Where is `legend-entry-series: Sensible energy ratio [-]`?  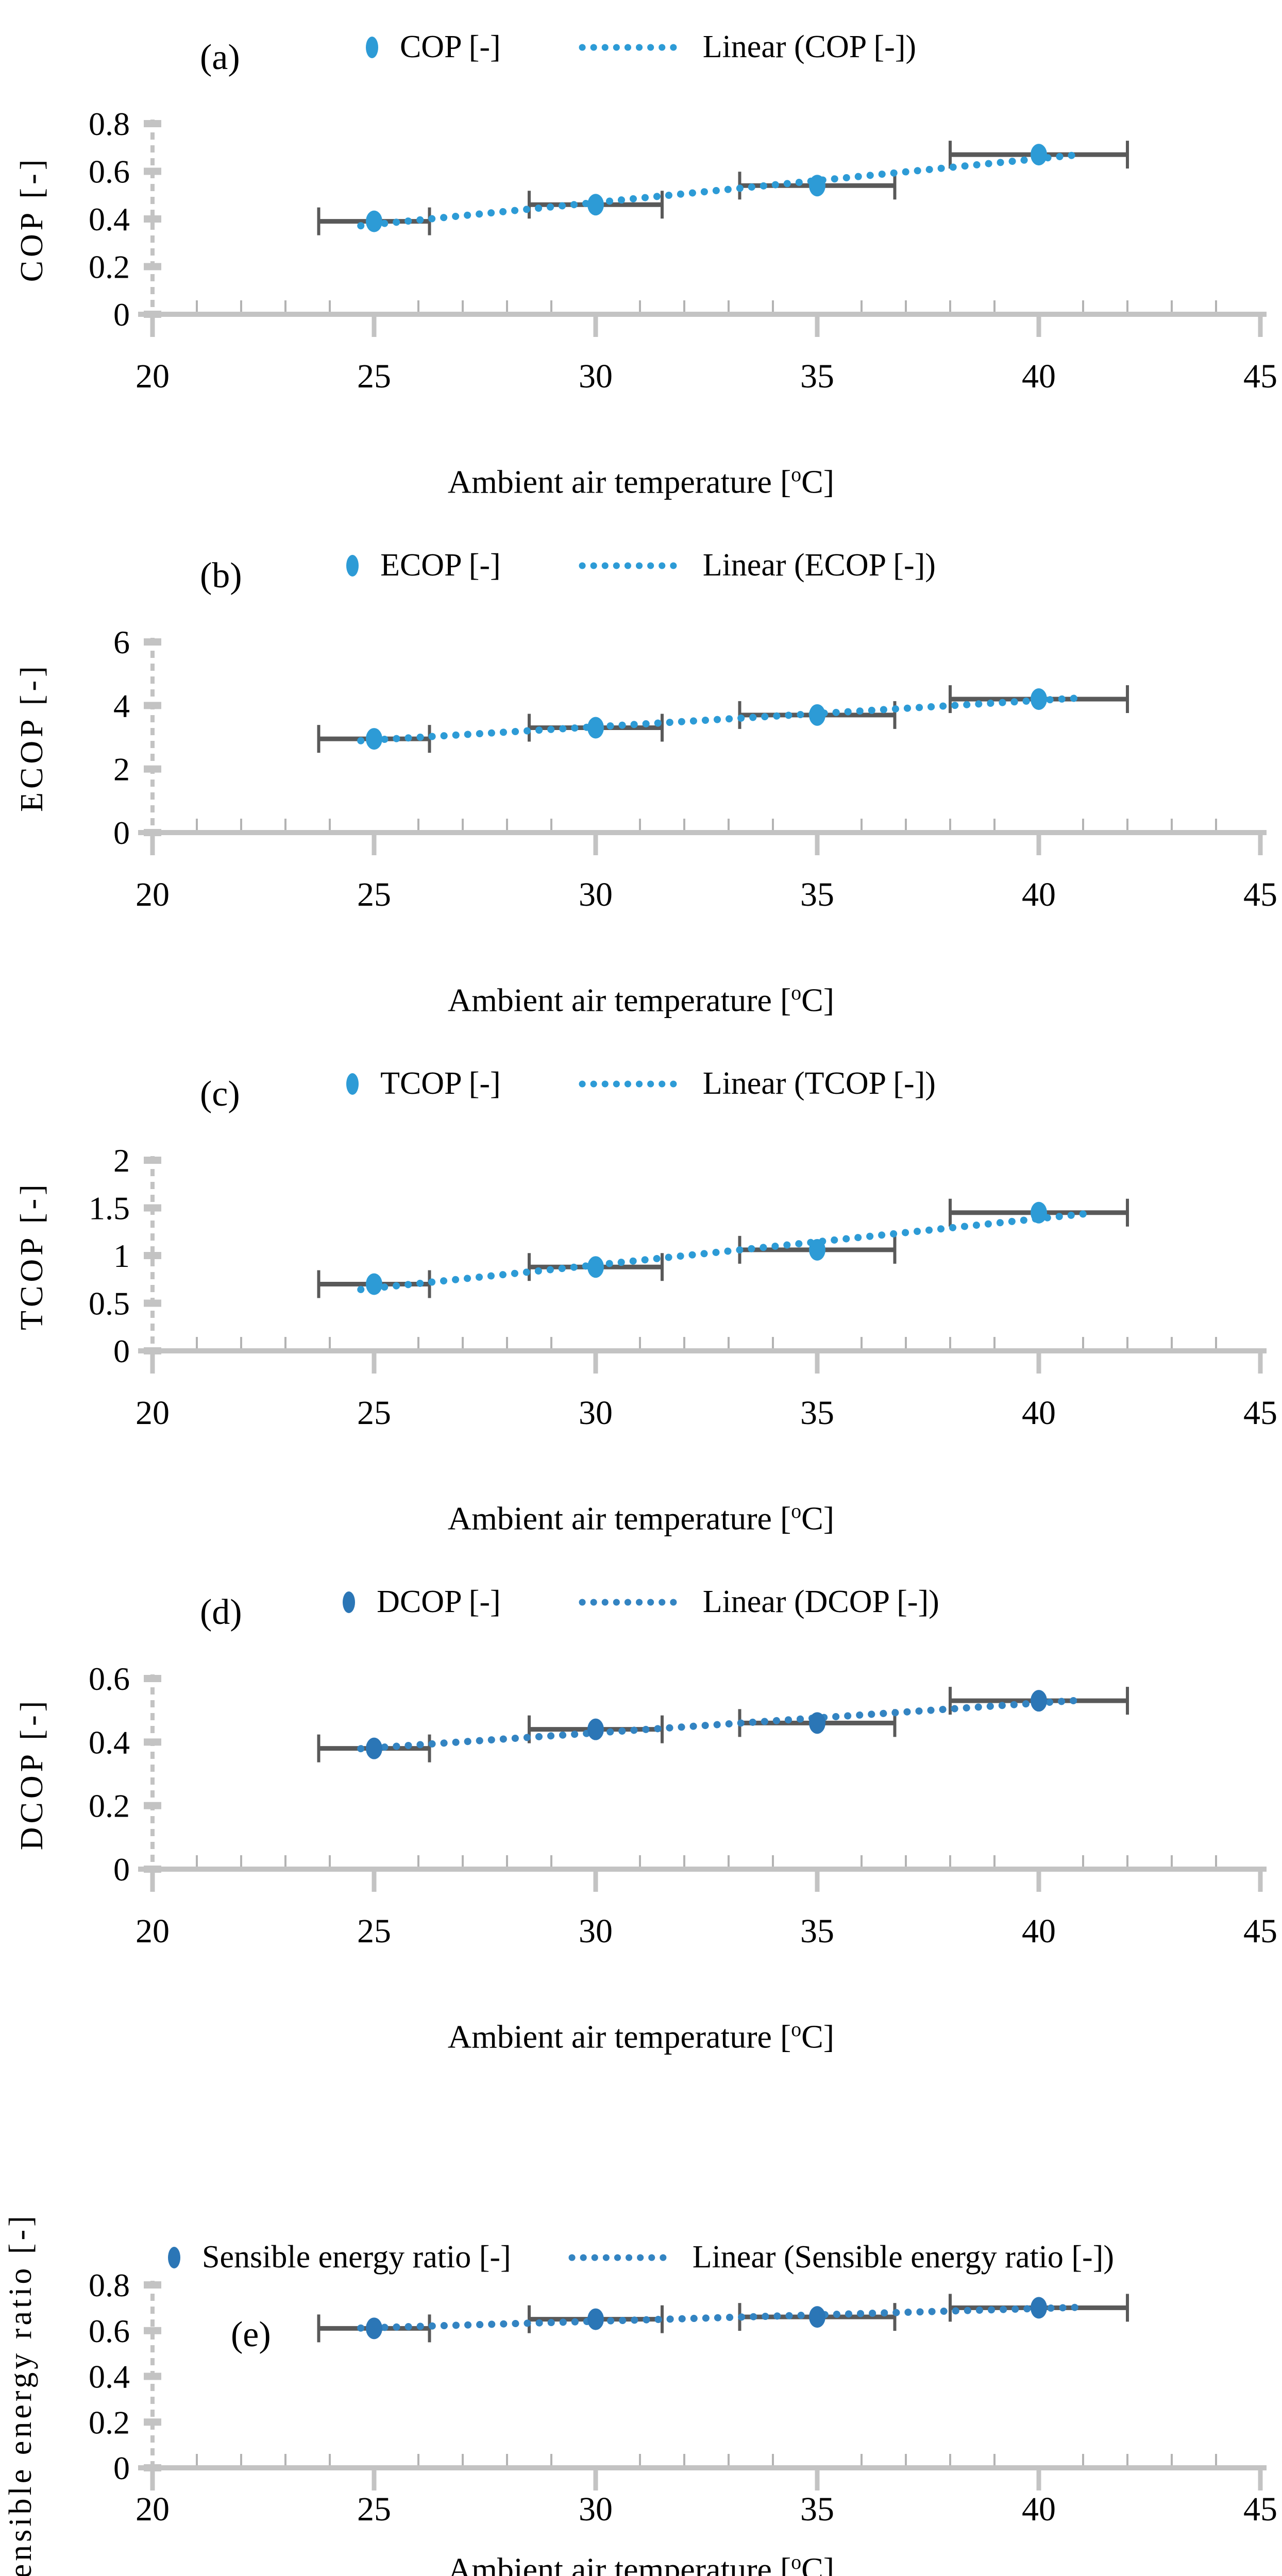
legend-entry-series: Sensible energy ratio [-] is located at coordinates (339, 2257).